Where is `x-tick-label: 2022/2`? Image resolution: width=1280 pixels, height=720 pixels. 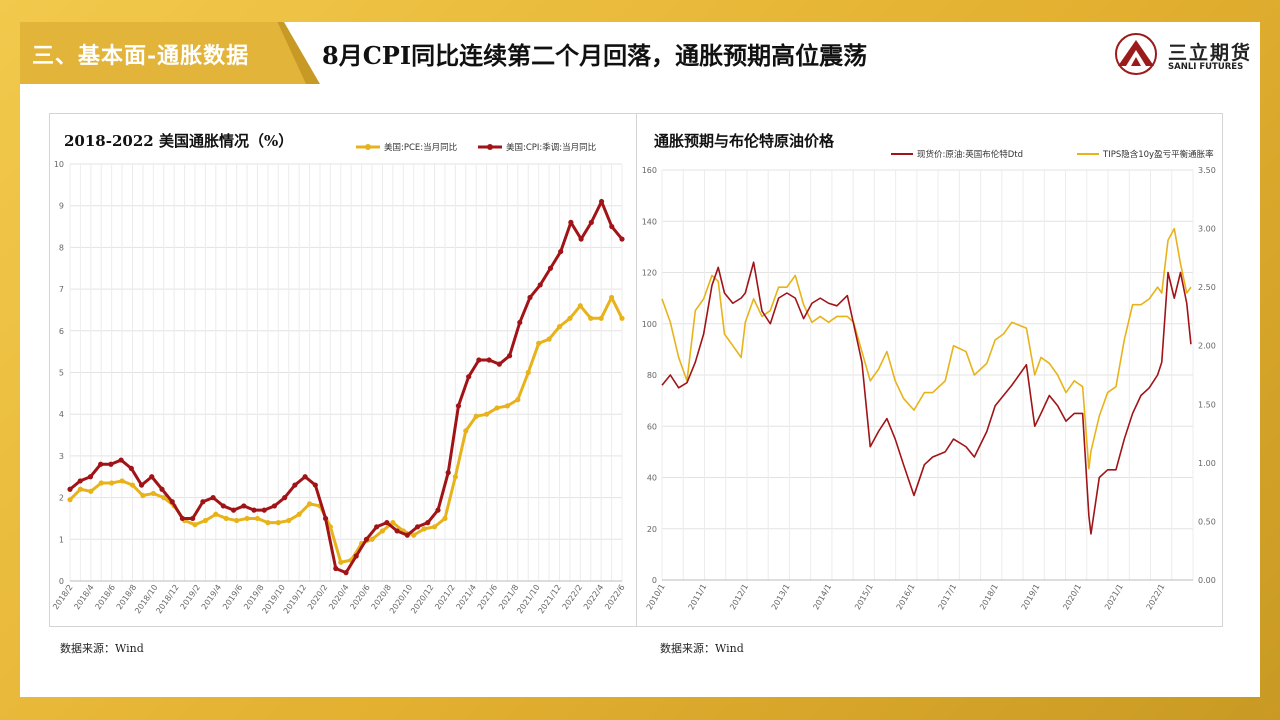
x-tick-label: 2022/2 is located at coordinates (573, 597).